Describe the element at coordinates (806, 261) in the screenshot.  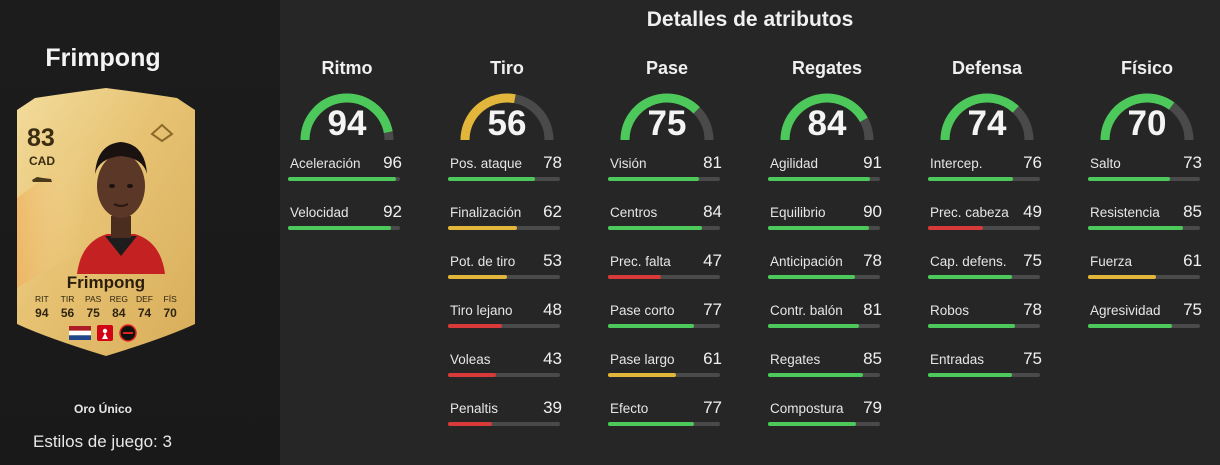
I see `attribute-label: Anticipación` at that location.